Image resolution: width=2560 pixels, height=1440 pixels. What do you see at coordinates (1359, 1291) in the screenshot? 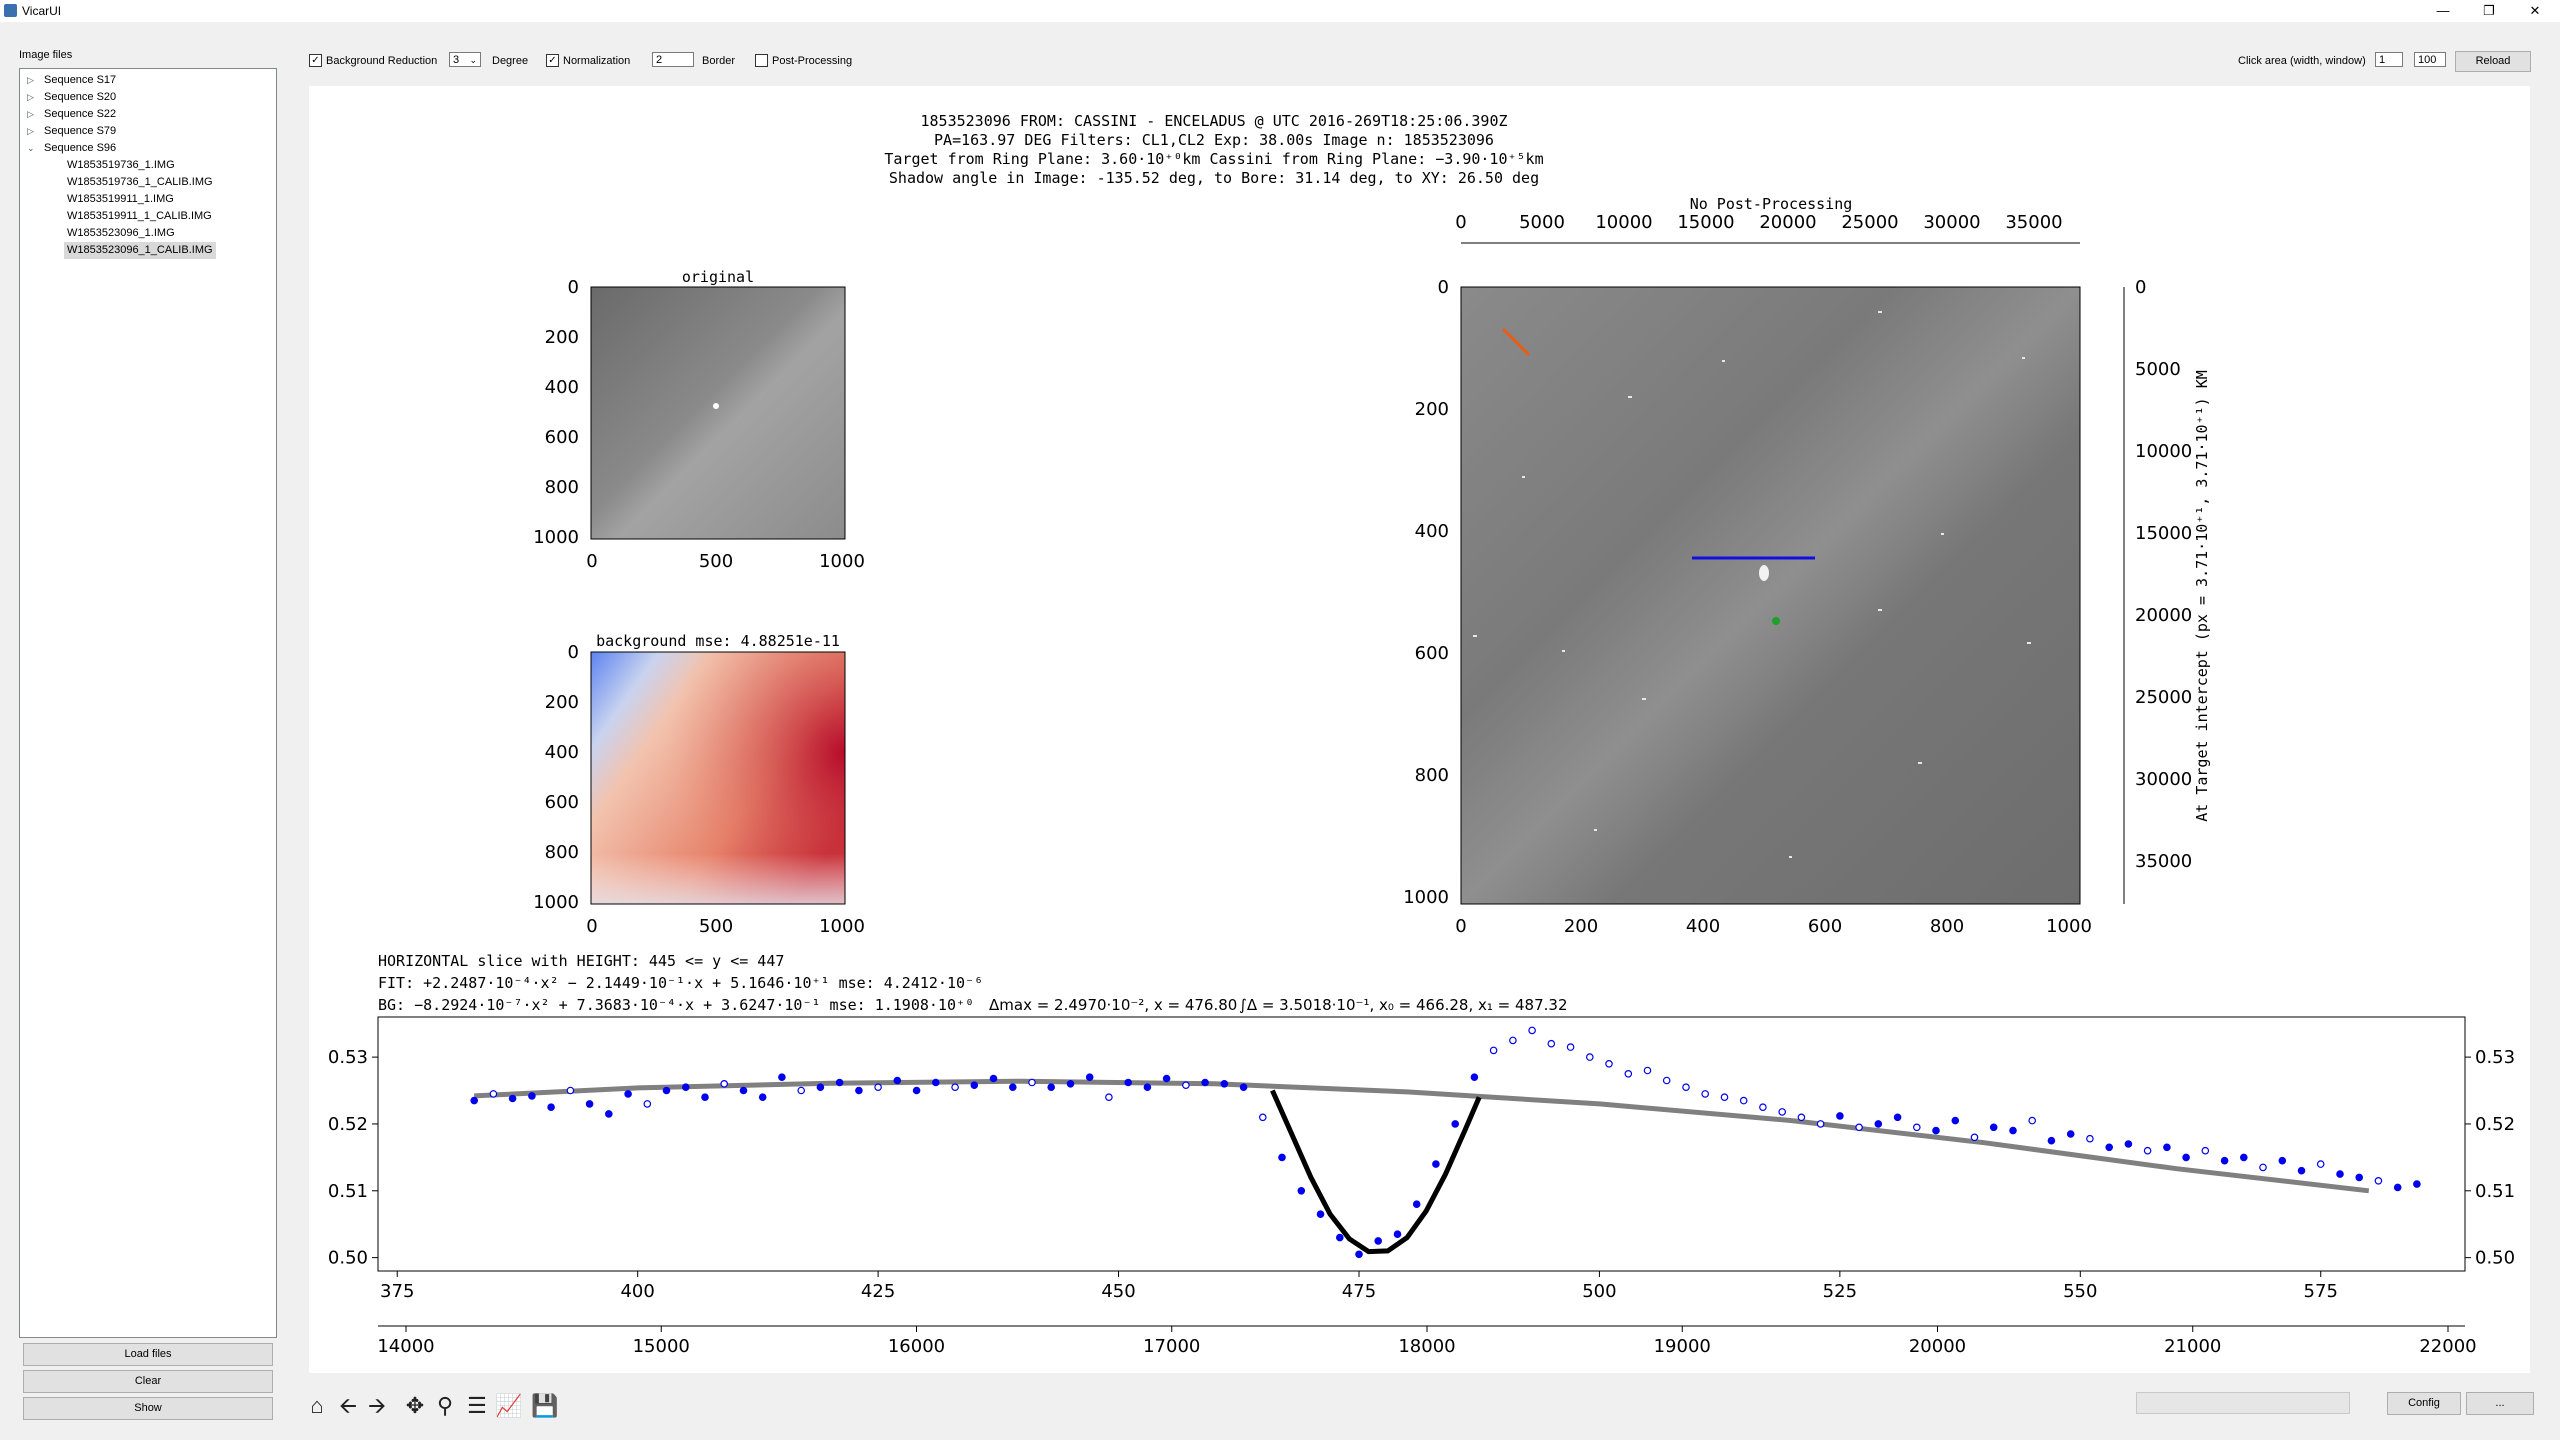
I see `xtick-label: 475` at bounding box center [1359, 1291].